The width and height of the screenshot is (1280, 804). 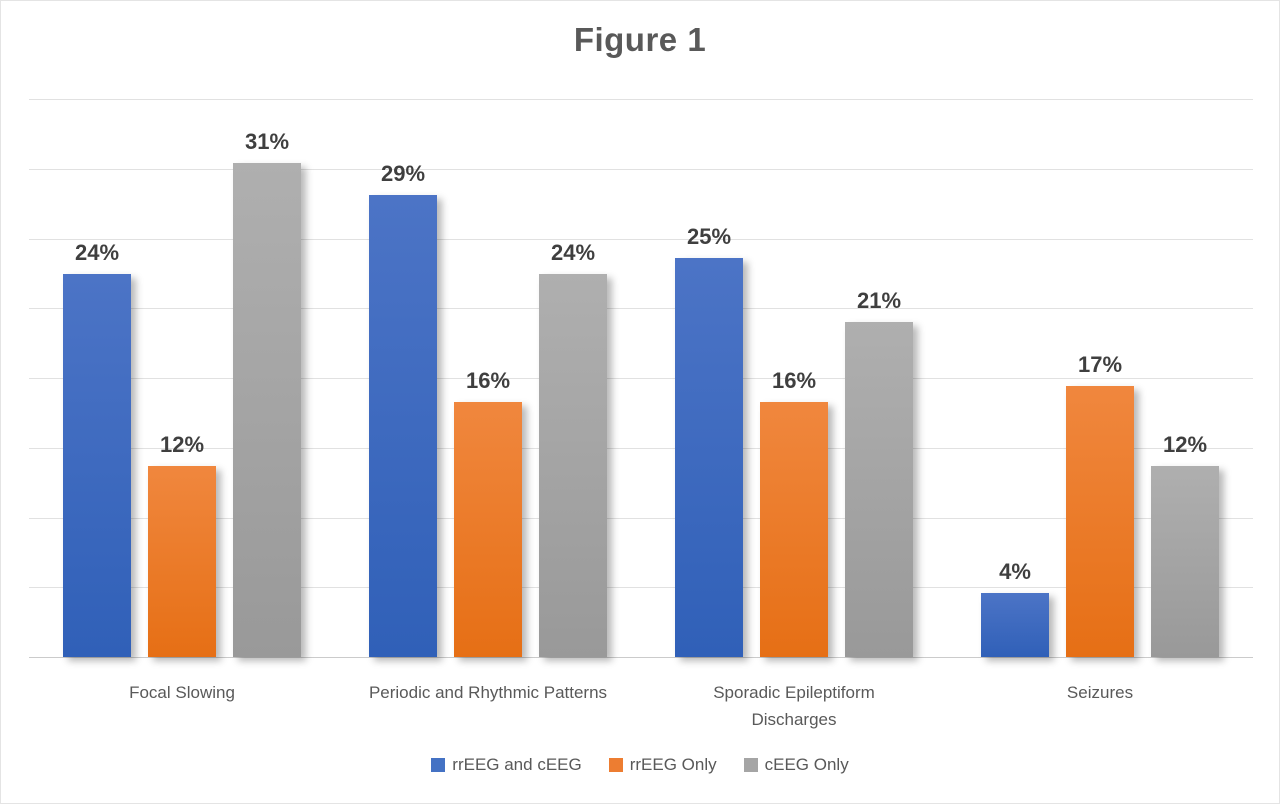 What do you see at coordinates (879, 301) in the screenshot?
I see `data-label: 21%` at bounding box center [879, 301].